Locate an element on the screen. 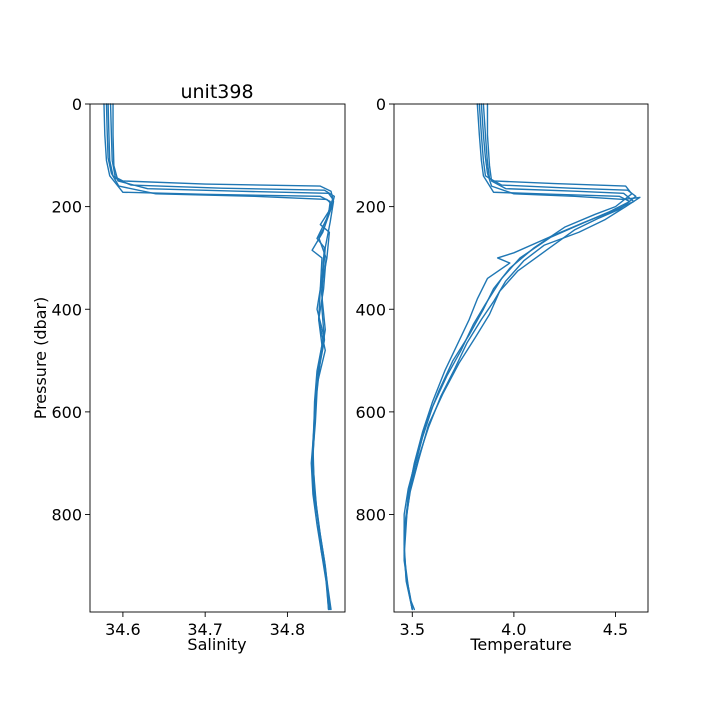  pressure-y-ticks-right: 0 200 400 600 800 is located at coordinates (374, 310).